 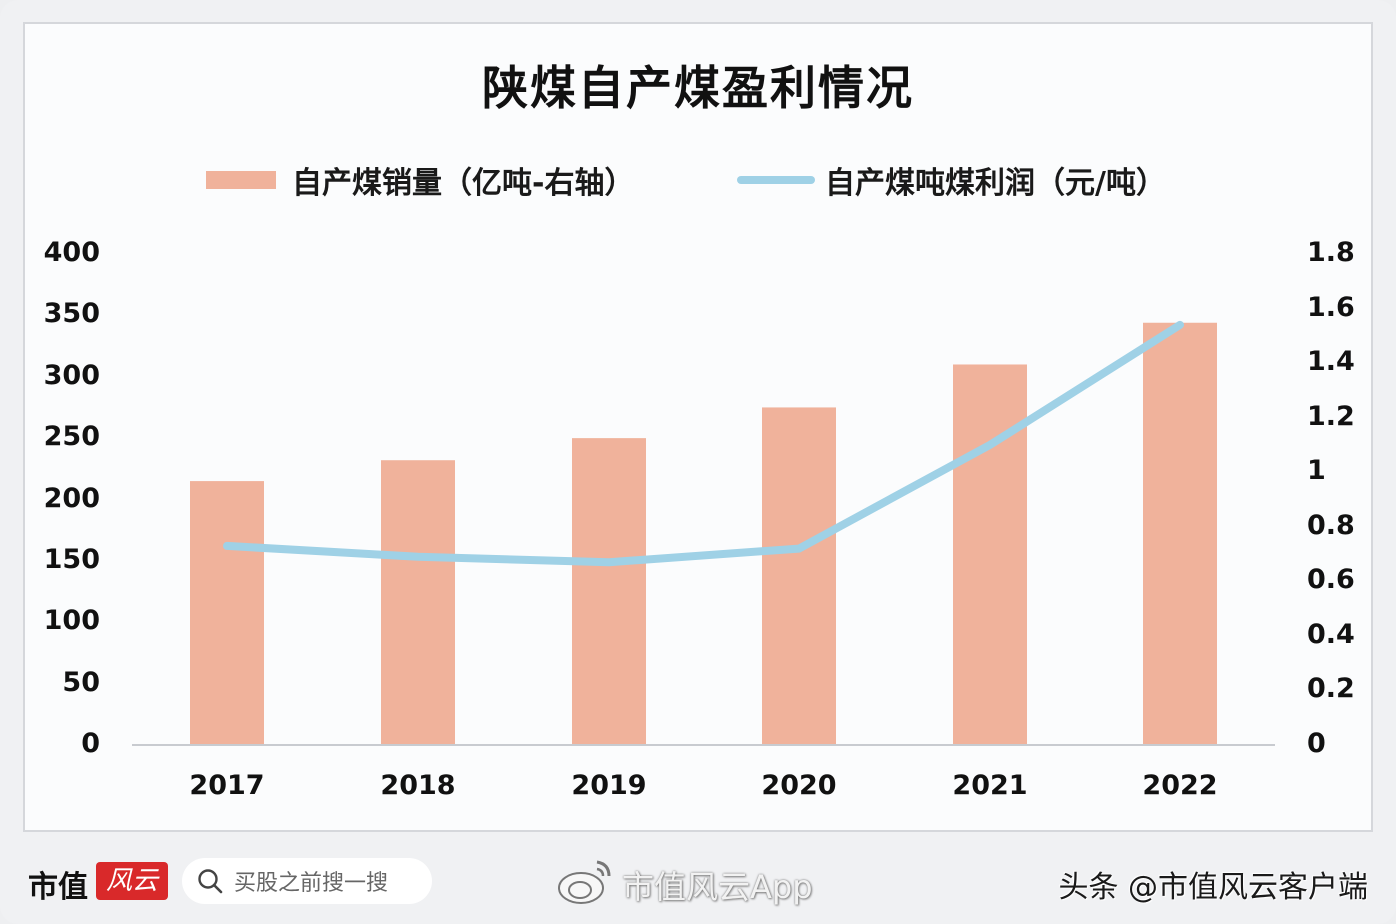 I want to click on legend-label-sales: 自产煤销量（亿吨-右轴）, so click(x=463, y=183).